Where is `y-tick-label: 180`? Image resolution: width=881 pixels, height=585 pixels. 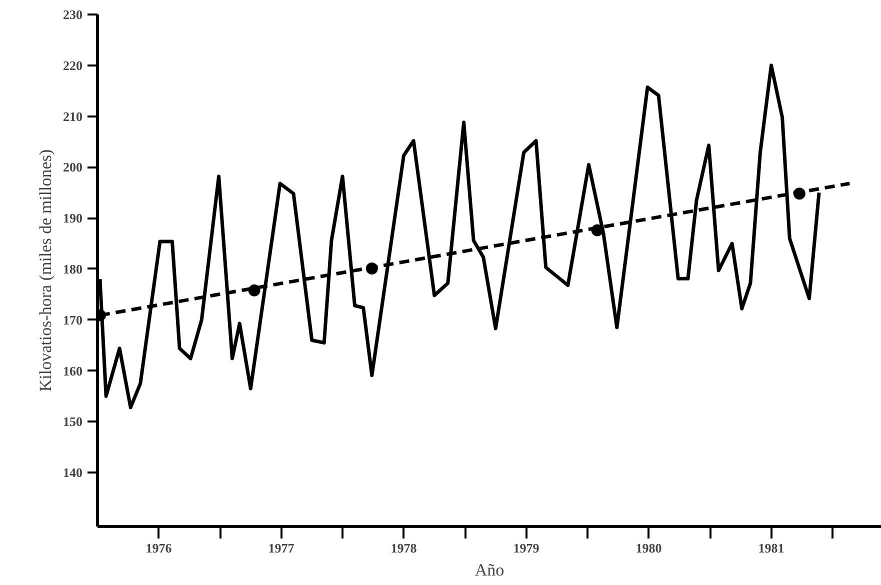 y-tick-label: 180 is located at coordinates (72, 268).